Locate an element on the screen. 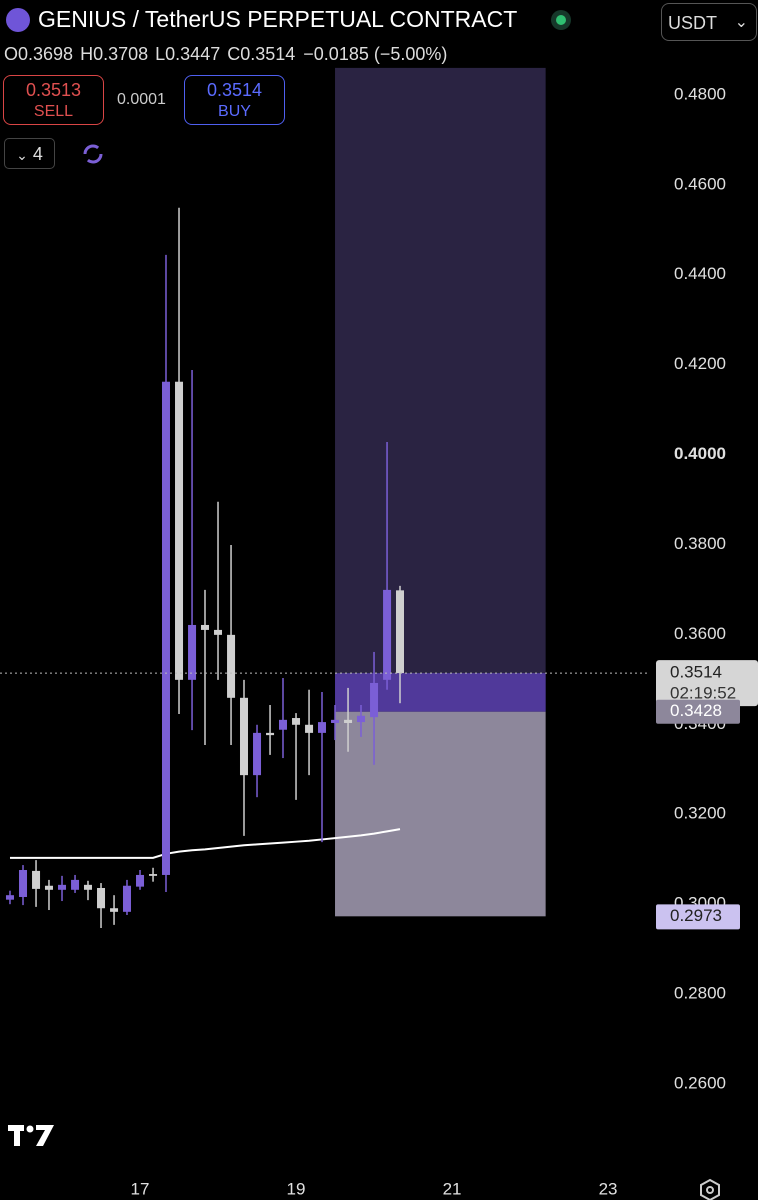 The image size is (758, 1200). ohlc-key: H is located at coordinates (87, 54).